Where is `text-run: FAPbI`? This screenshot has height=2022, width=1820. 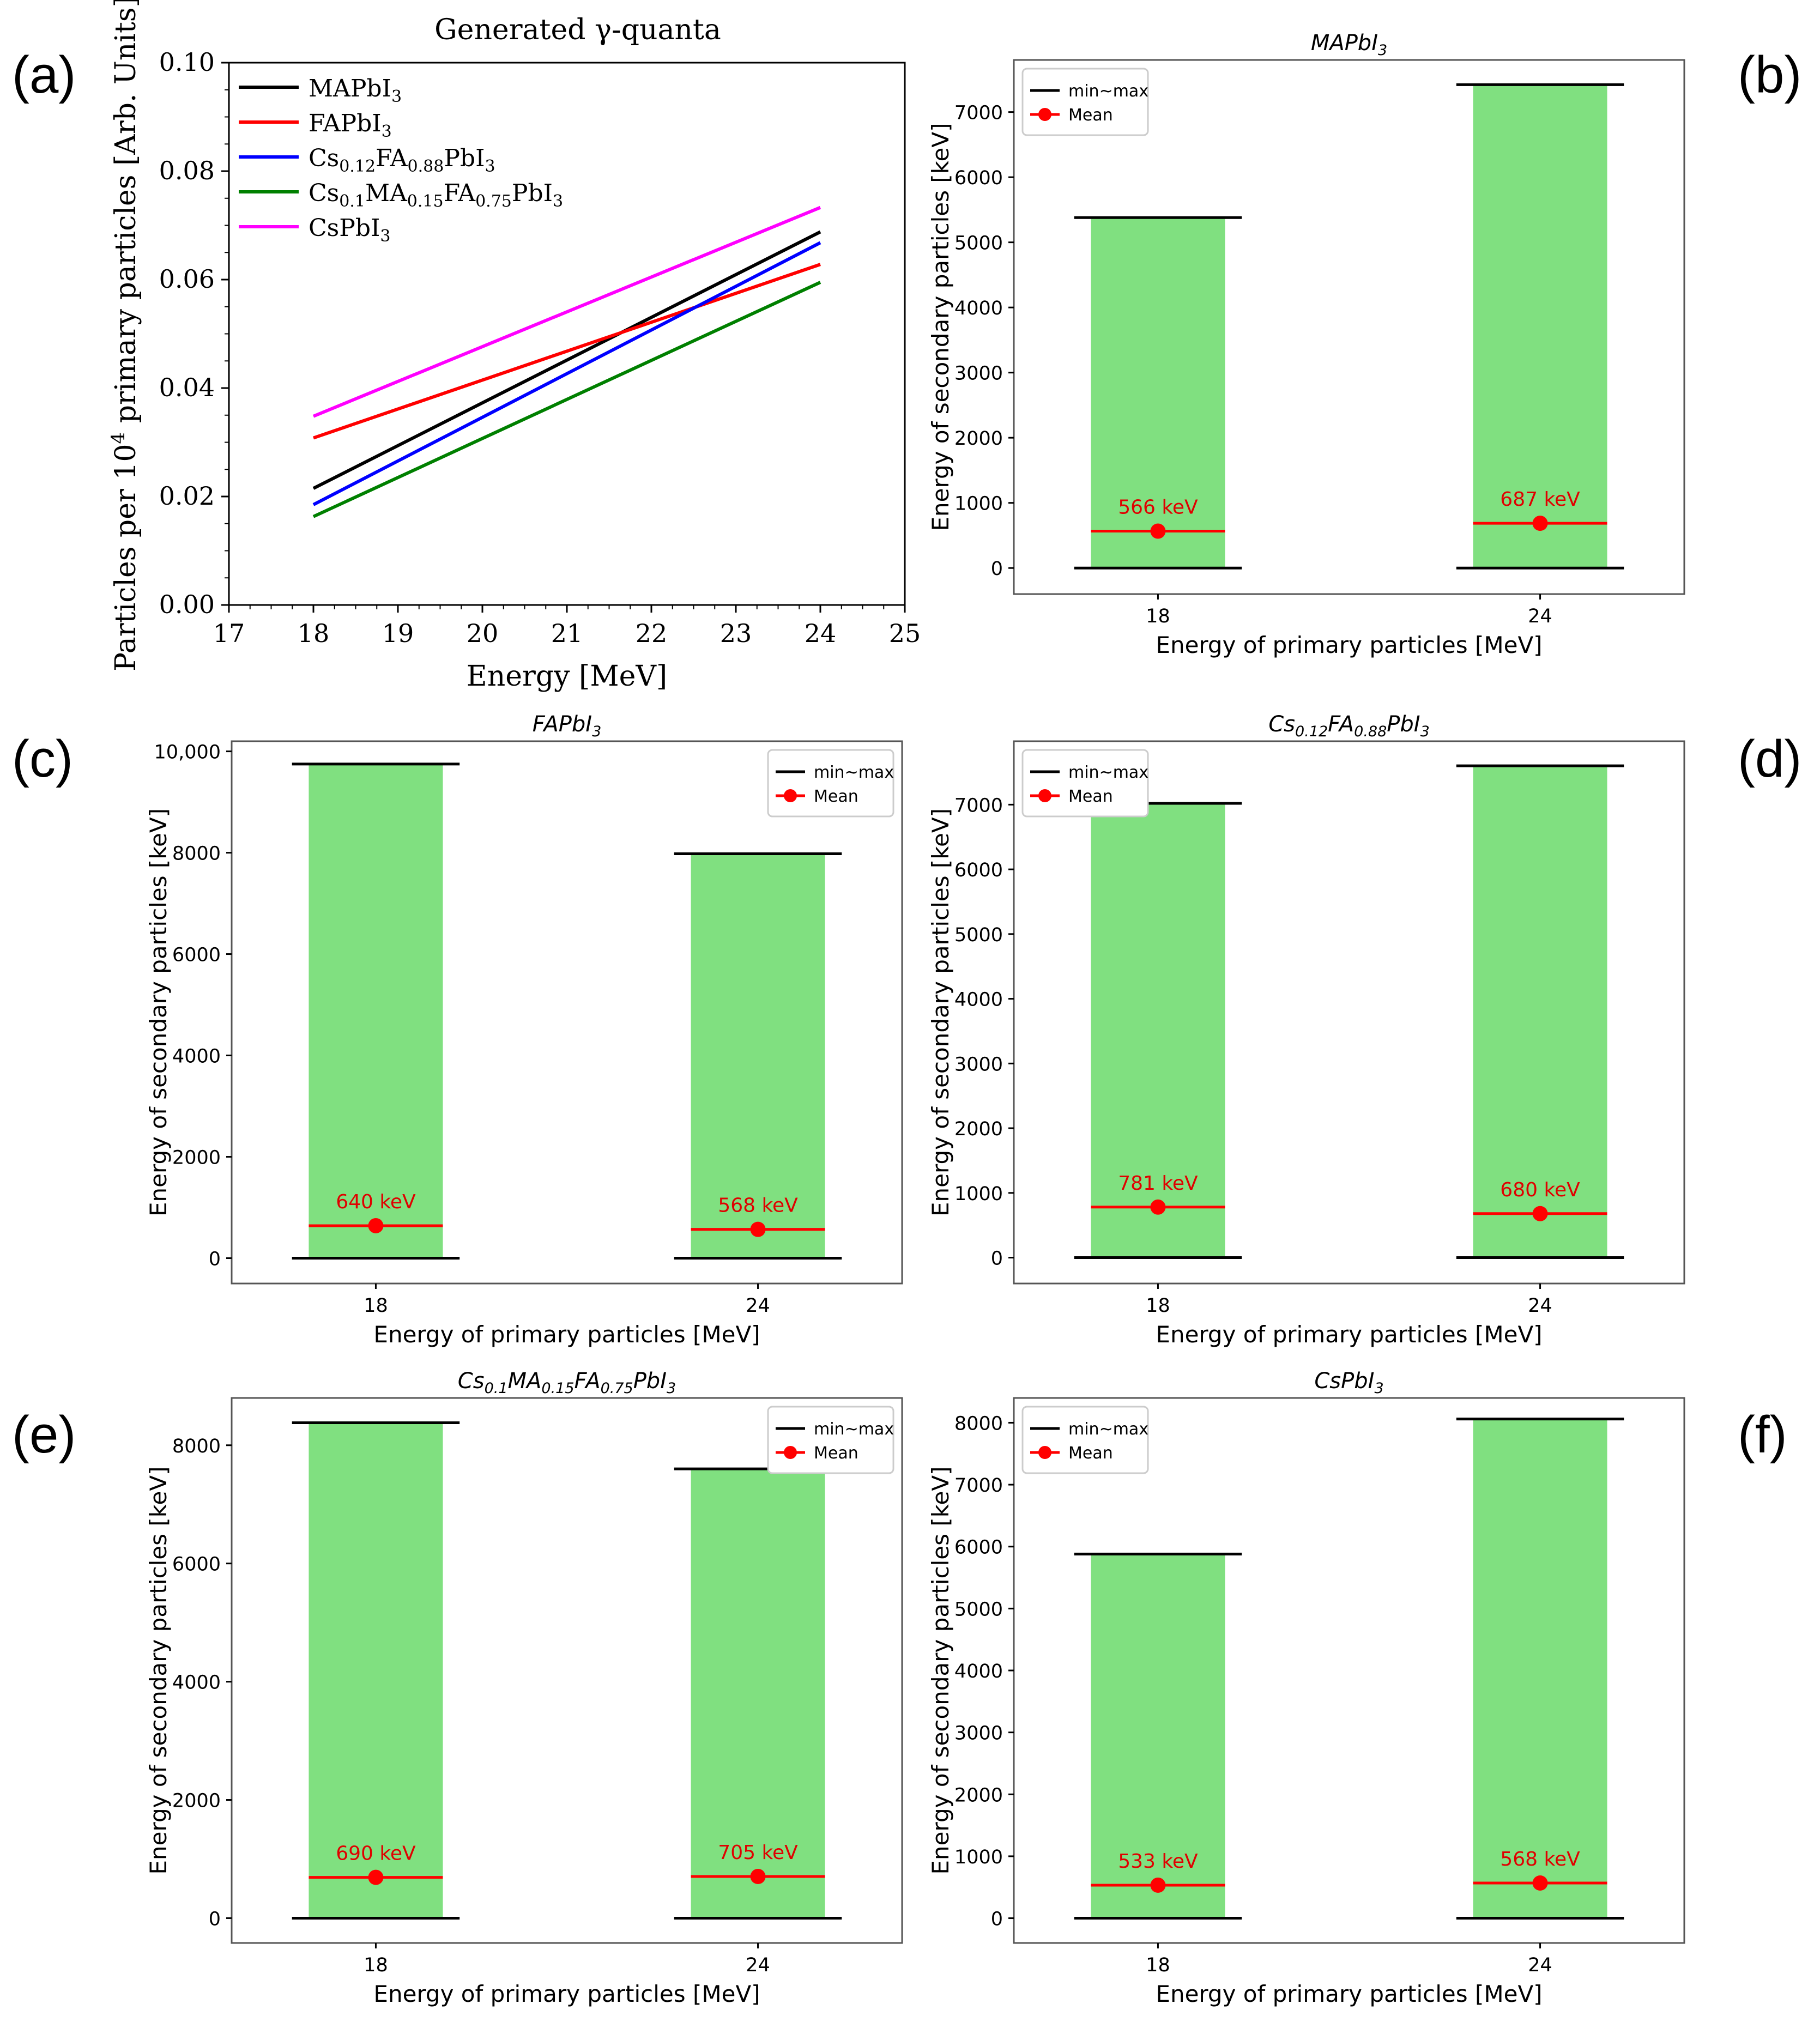
text-run: FAPbI is located at coordinates (562, 724).